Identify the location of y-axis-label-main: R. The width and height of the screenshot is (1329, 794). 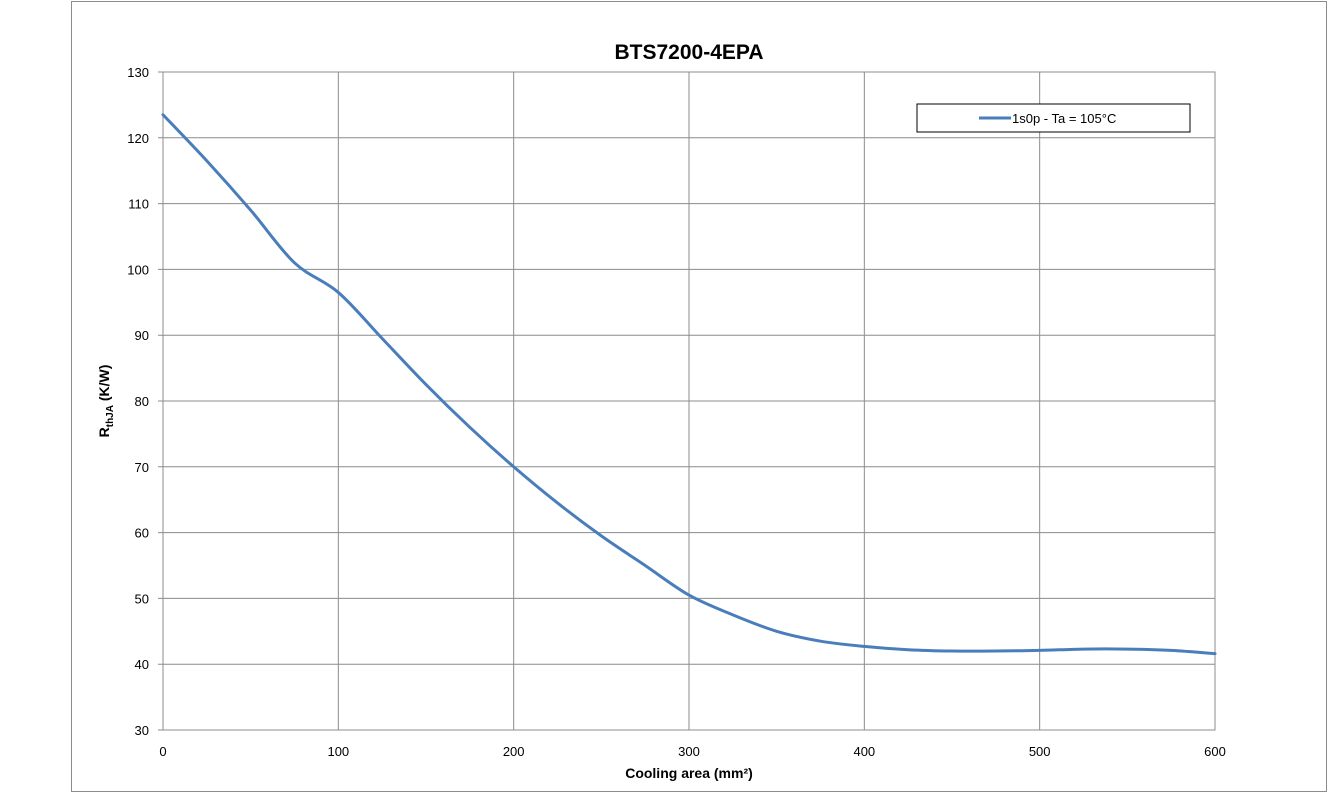
(104, 432).